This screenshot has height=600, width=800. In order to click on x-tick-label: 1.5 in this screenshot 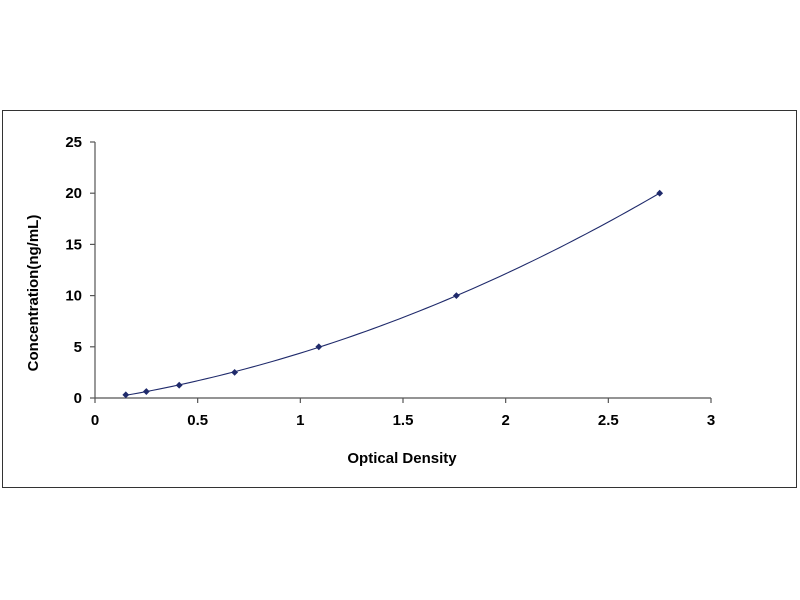, I will do `click(403, 420)`.